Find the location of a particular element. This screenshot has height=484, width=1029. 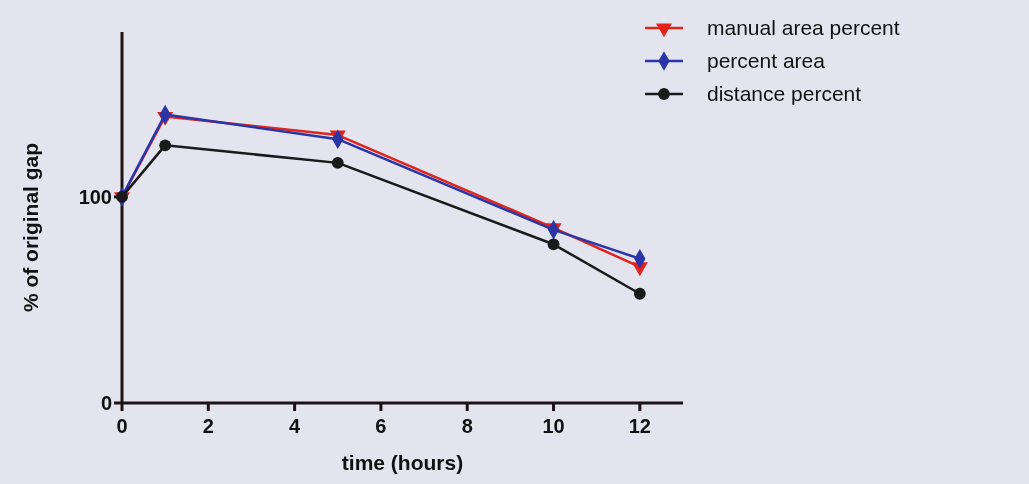

legend-label: percent area is located at coordinates (766, 61).